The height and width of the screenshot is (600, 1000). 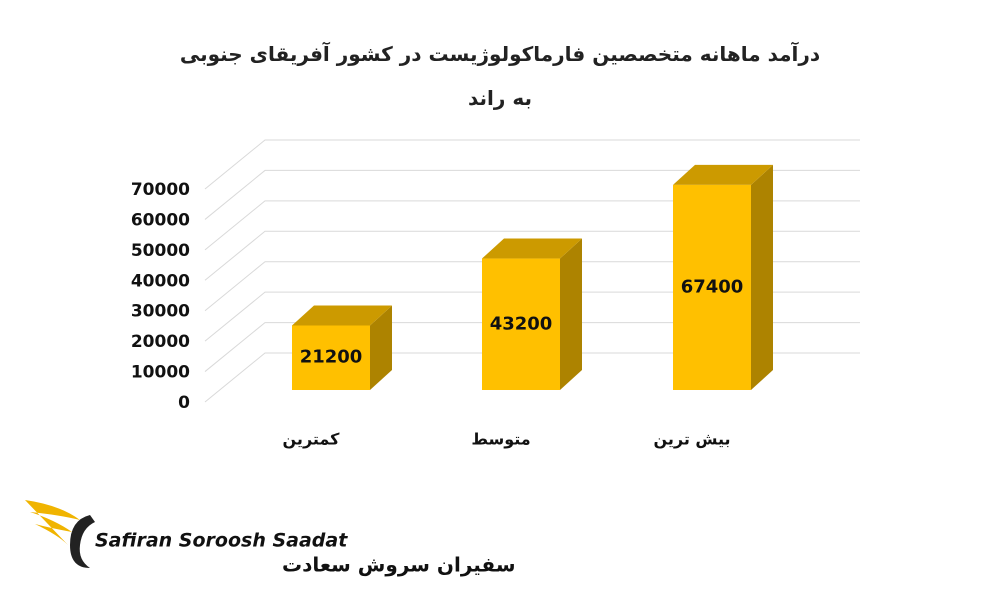 I want to click on value-label: 21200, so click(x=331, y=357).